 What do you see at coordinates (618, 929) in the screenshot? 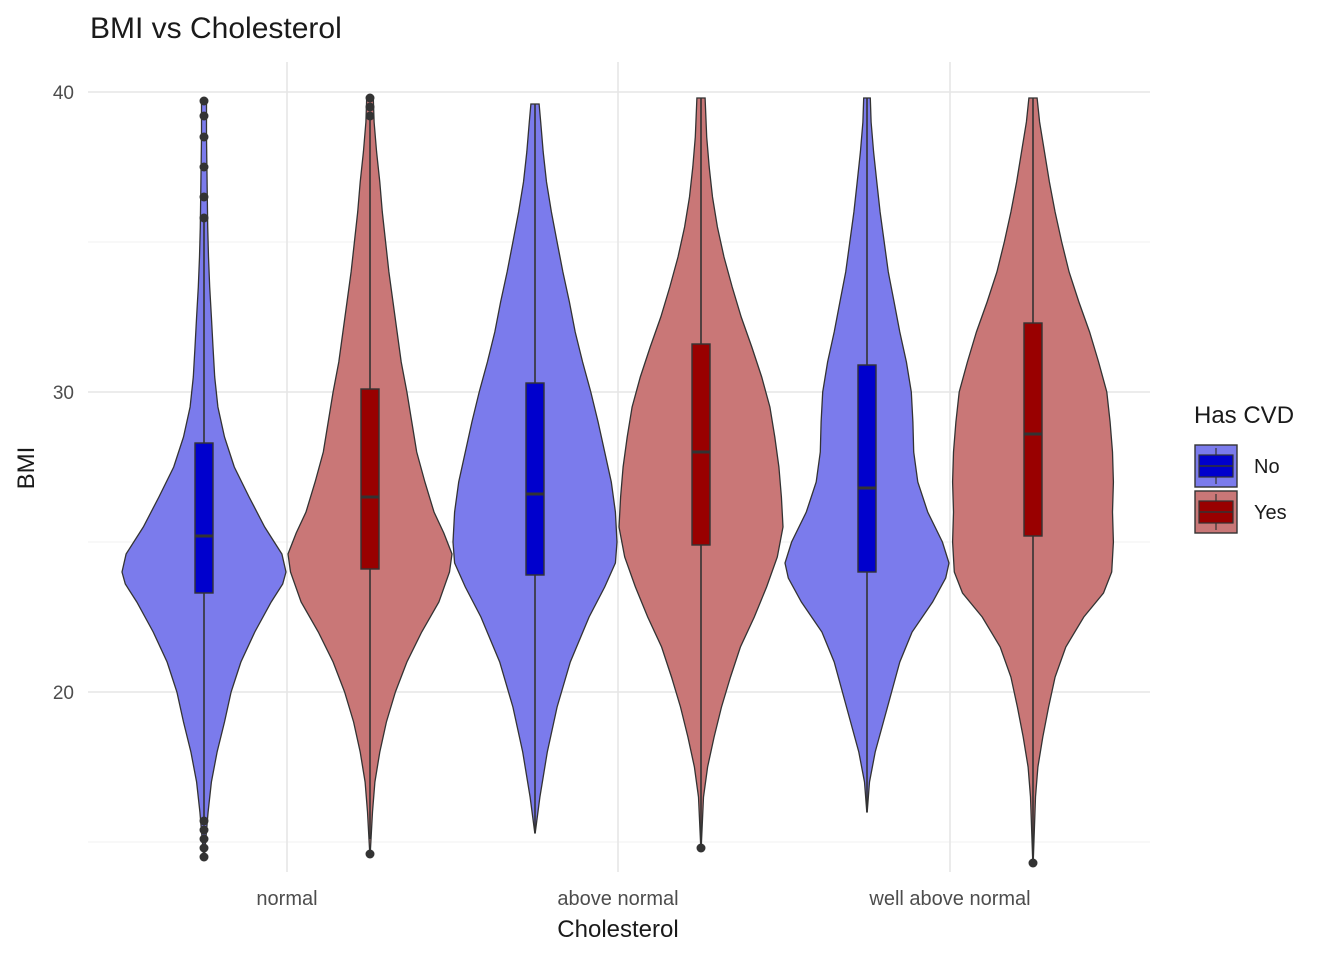
I see `x-axis-label: Cholesterol` at bounding box center [618, 929].